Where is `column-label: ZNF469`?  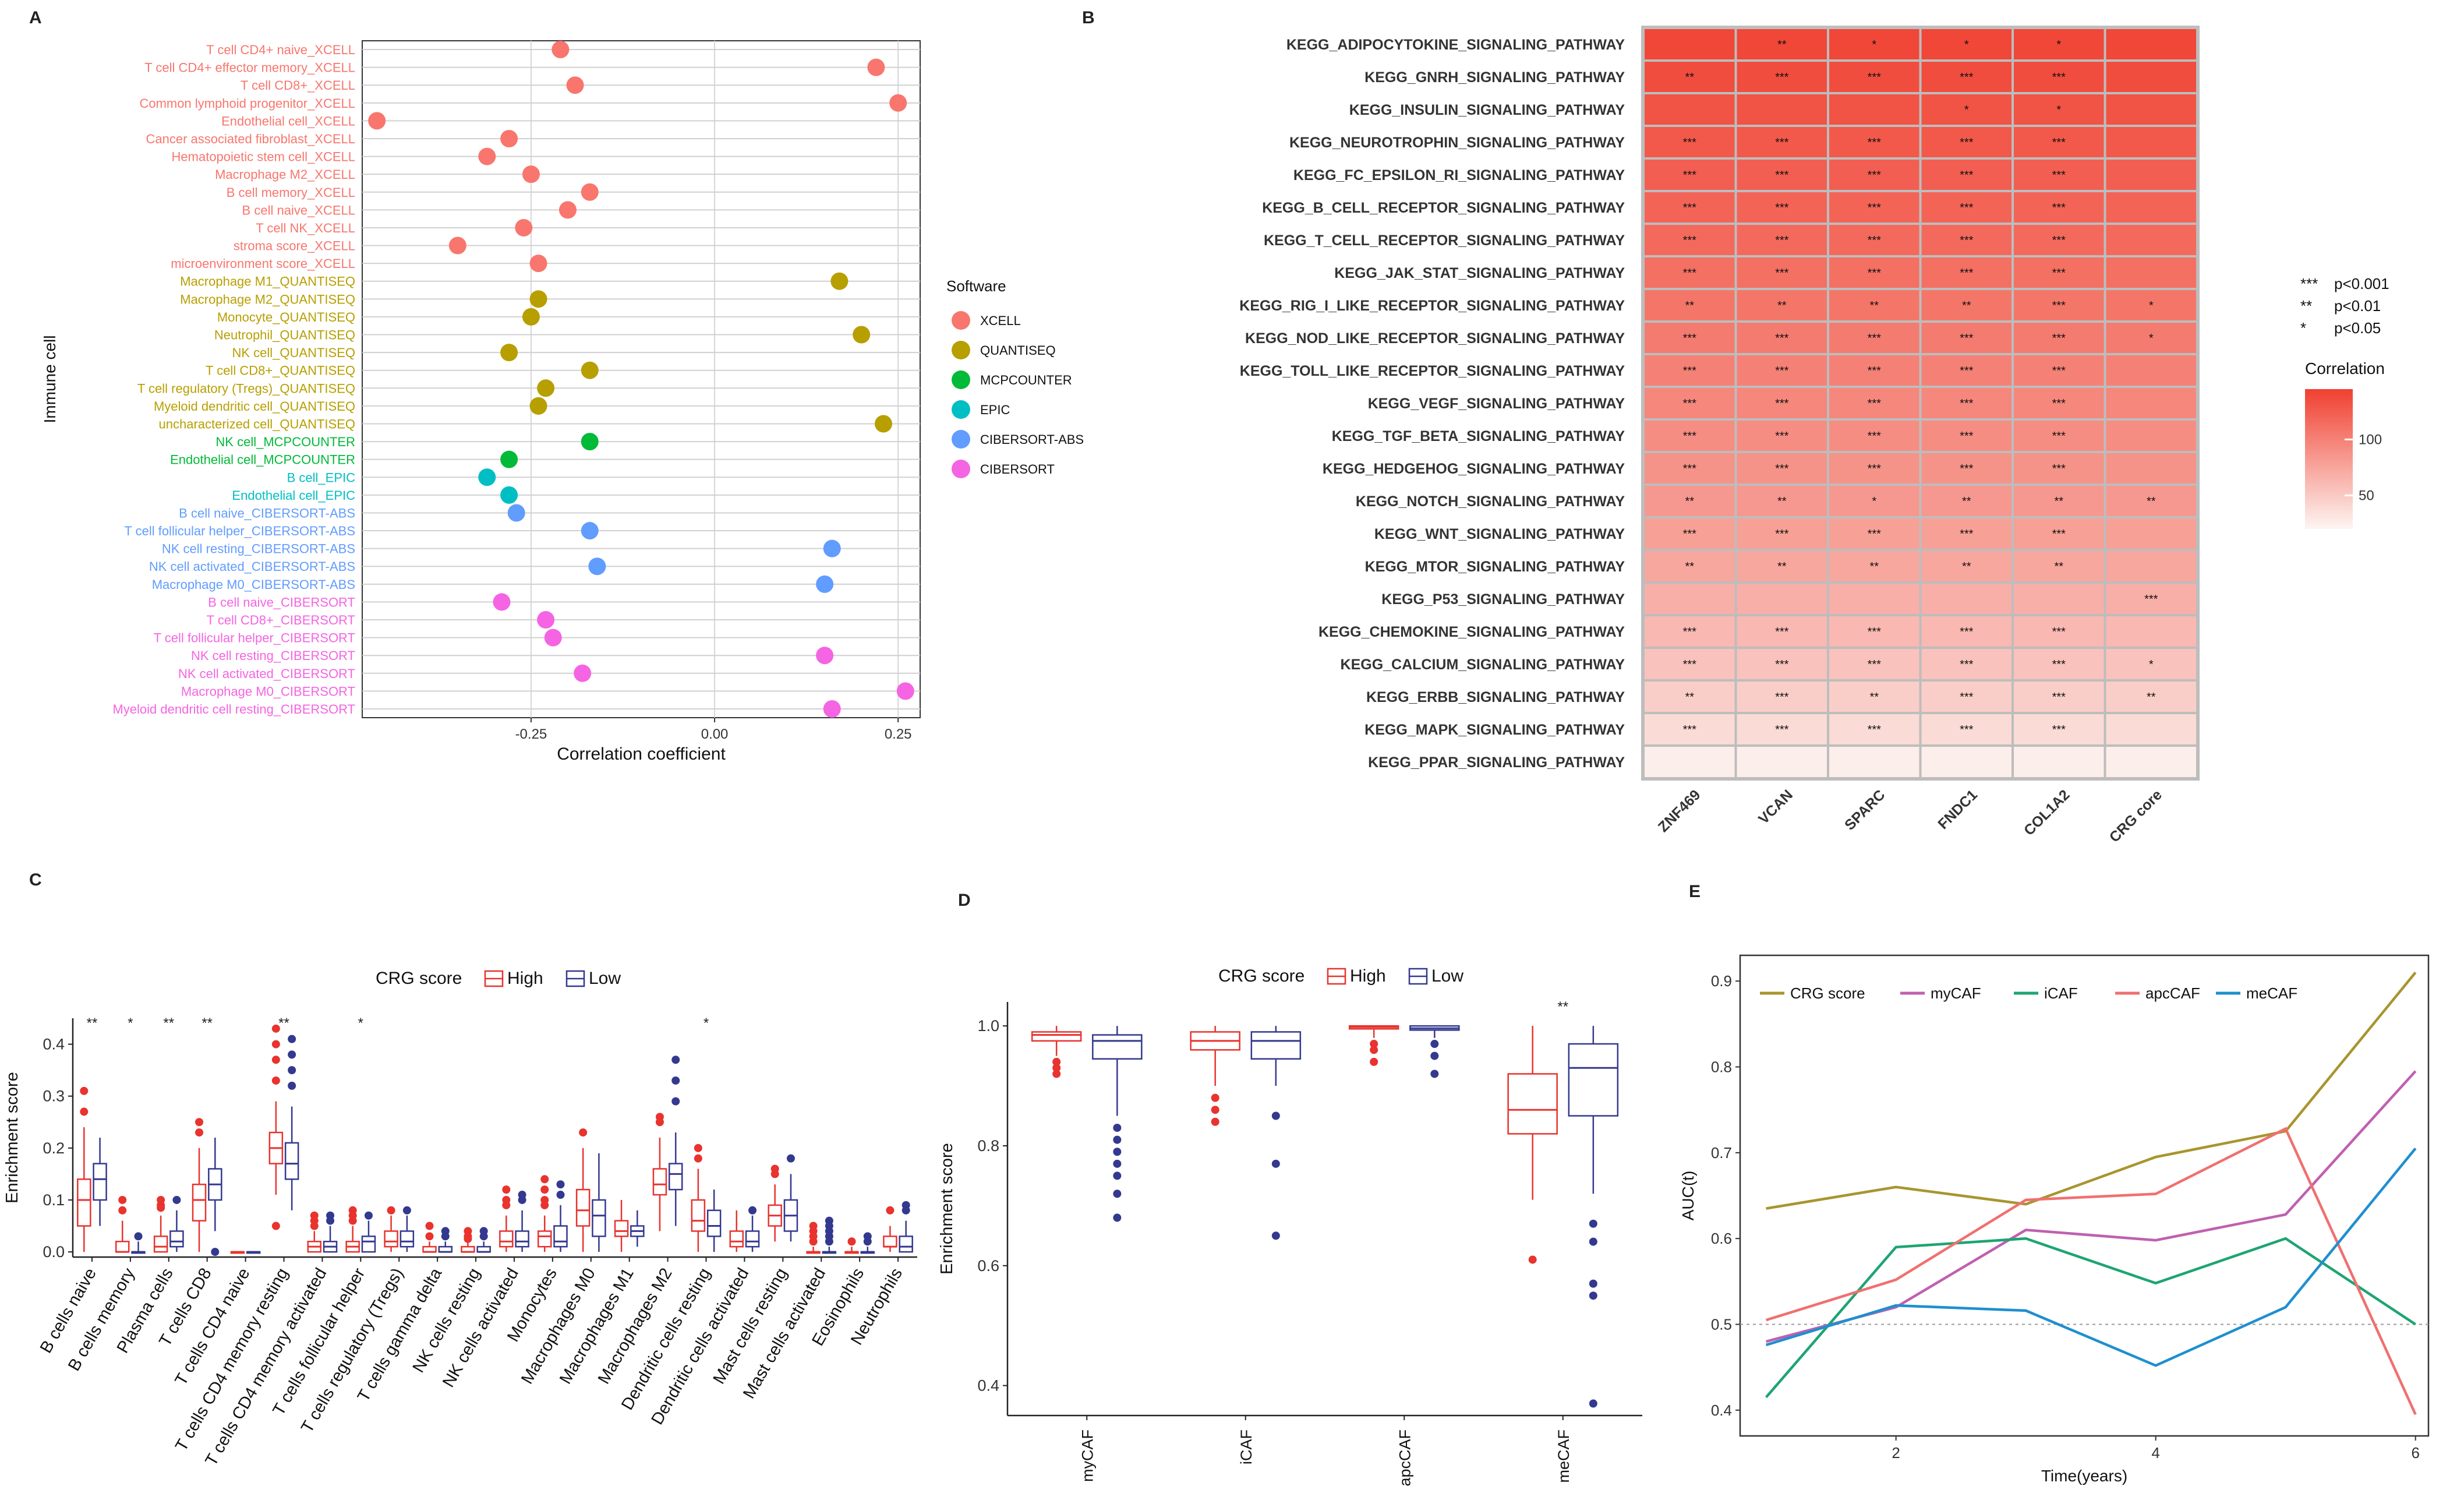 column-label: ZNF469 is located at coordinates (1679, 810).